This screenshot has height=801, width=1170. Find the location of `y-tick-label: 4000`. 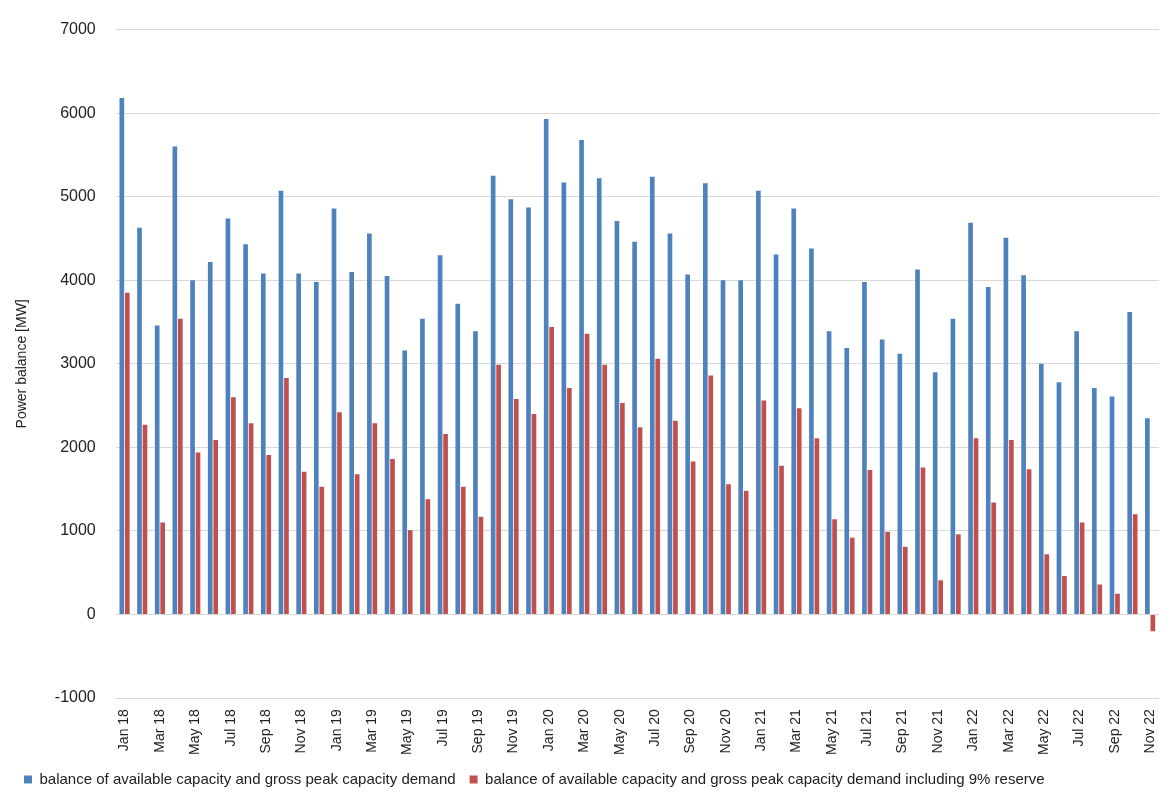

y-tick-label: 4000 is located at coordinates (78, 279).